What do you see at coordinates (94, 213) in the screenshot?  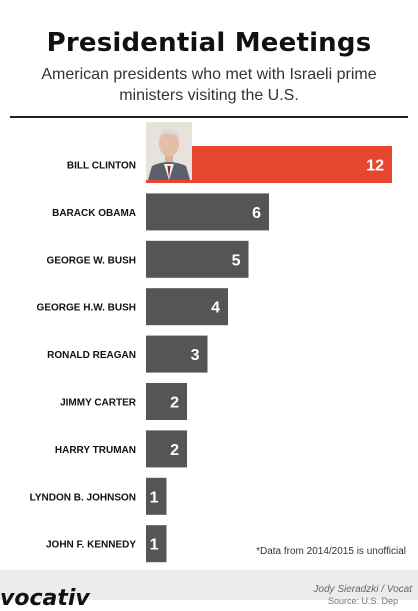 I see `category-label-barack-obama: BARACK OBAMA` at bounding box center [94, 213].